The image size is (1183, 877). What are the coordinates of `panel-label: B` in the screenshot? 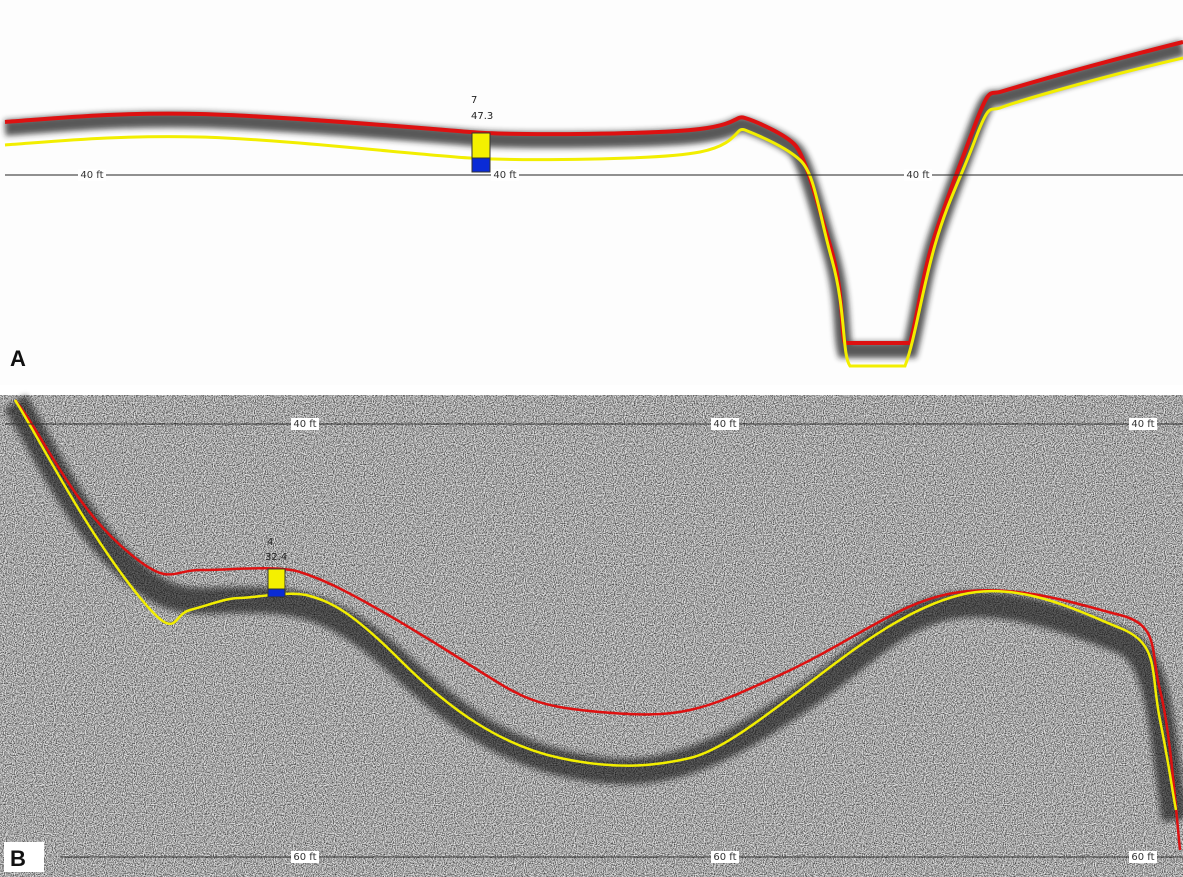 It's located at (18, 858).